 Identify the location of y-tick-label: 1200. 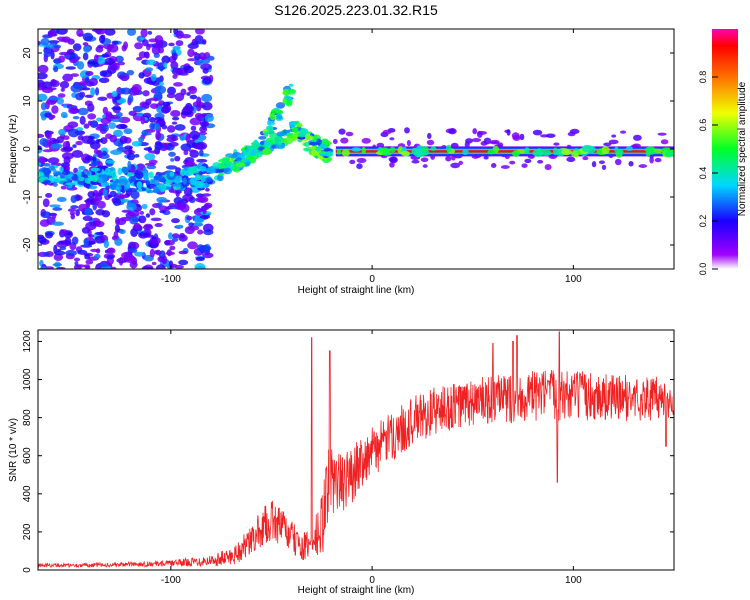
(27, 341).